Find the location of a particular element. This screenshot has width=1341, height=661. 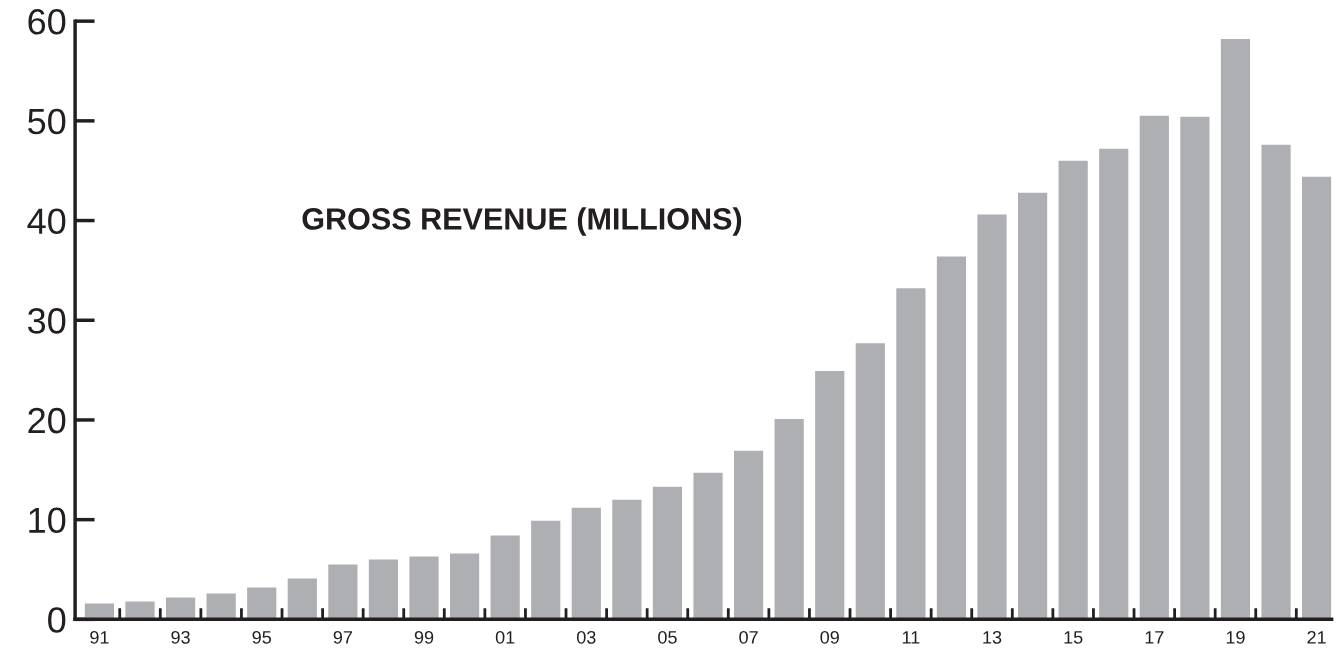

y-tick-label: 40 is located at coordinates (46, 221).